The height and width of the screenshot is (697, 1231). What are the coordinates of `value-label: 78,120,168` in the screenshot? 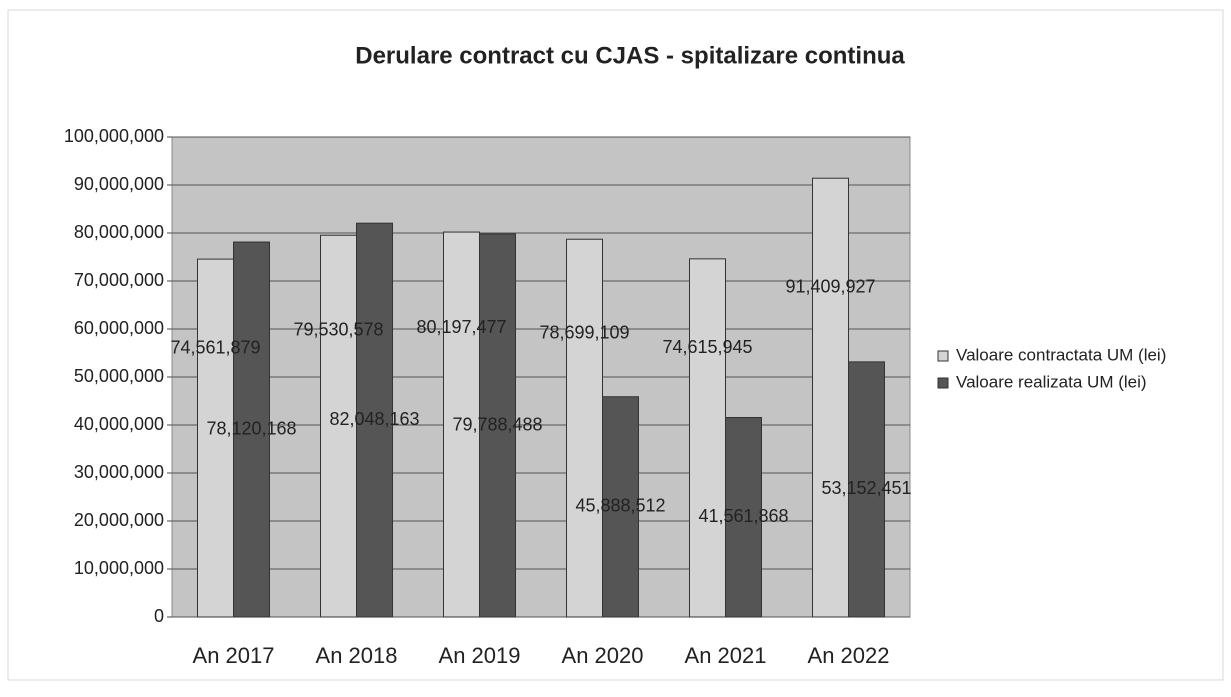 It's located at (251, 428).